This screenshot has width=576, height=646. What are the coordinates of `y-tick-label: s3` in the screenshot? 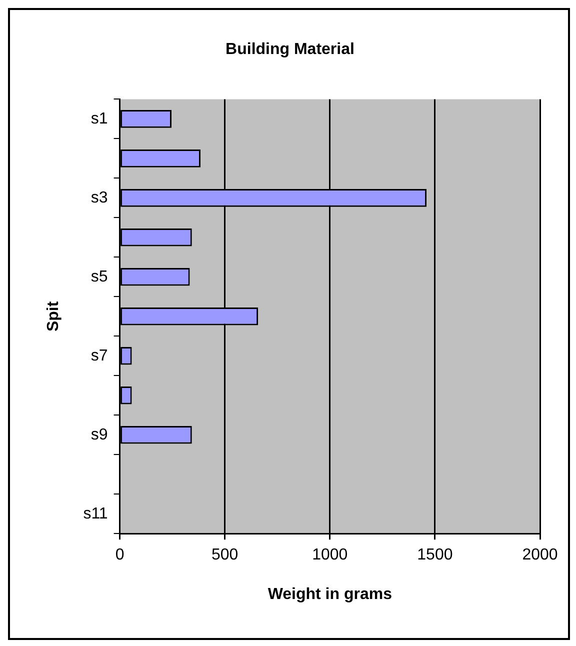 It's located at (99, 197).